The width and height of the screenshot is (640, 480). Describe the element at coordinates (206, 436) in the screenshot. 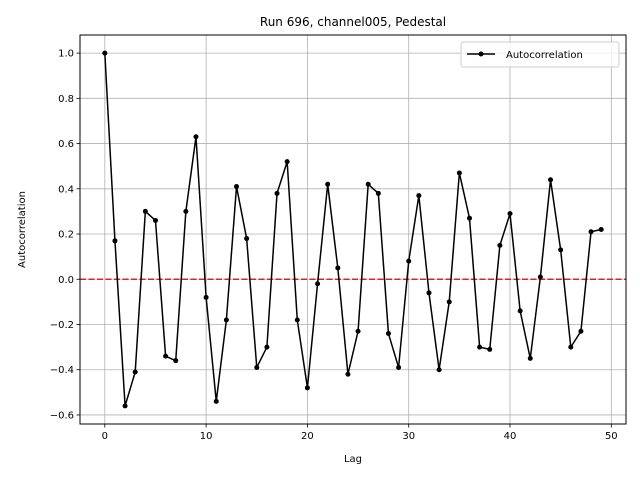

I see `x-tick-label: 10` at that location.